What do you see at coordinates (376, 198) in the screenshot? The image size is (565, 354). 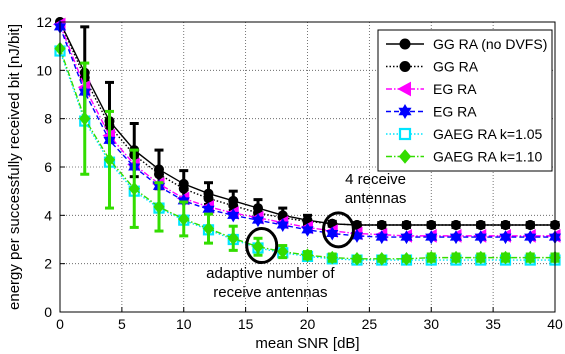 I see `annotation-text-line2: antennas` at bounding box center [376, 198].